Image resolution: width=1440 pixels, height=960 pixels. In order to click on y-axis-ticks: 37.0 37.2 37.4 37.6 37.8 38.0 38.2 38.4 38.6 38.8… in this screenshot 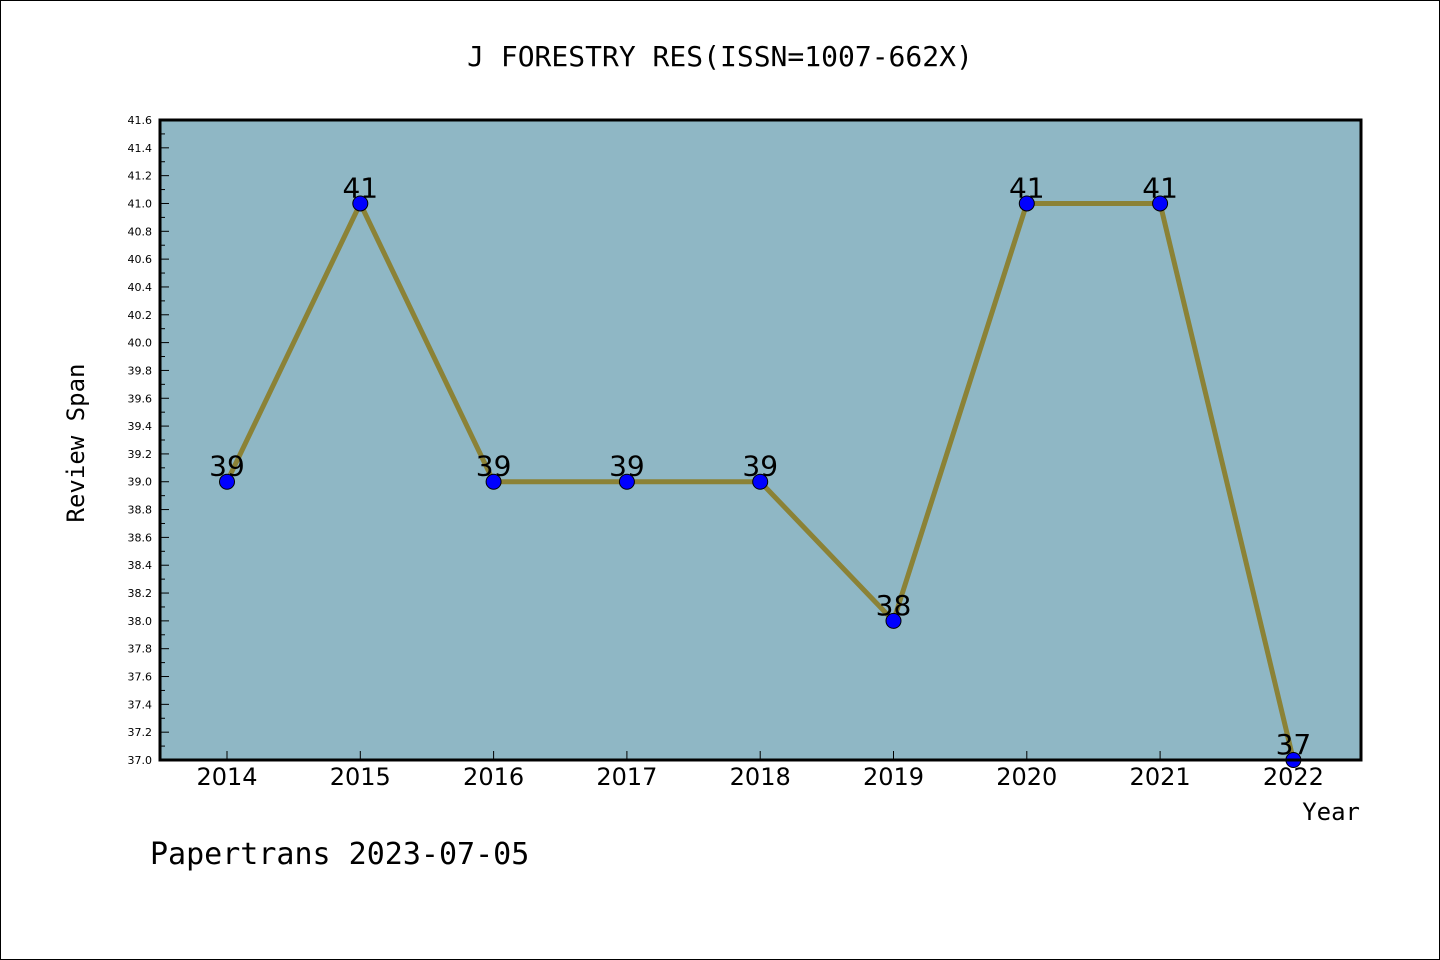, I will do `click(148, 440)`.